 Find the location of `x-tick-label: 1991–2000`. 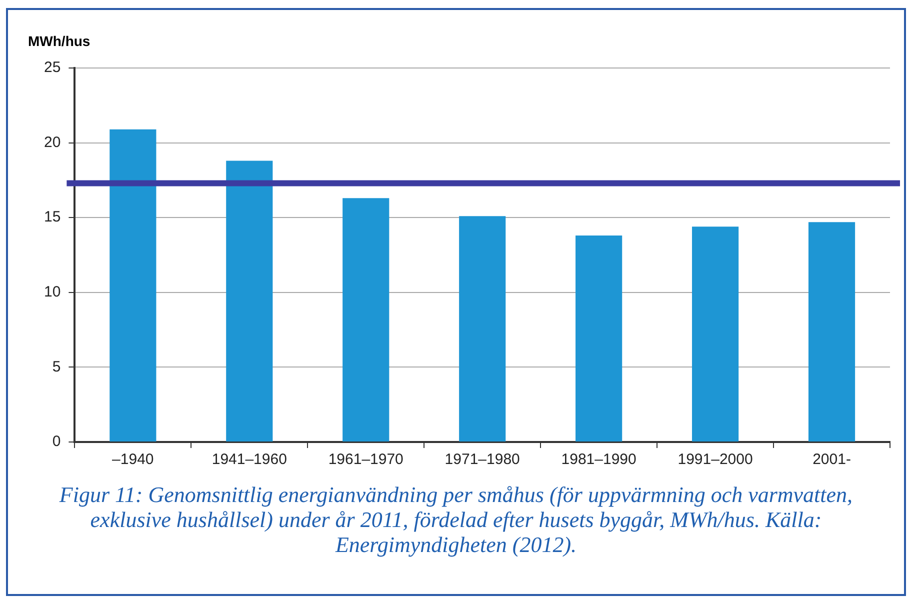

x-tick-label: 1991–2000 is located at coordinates (715, 459).